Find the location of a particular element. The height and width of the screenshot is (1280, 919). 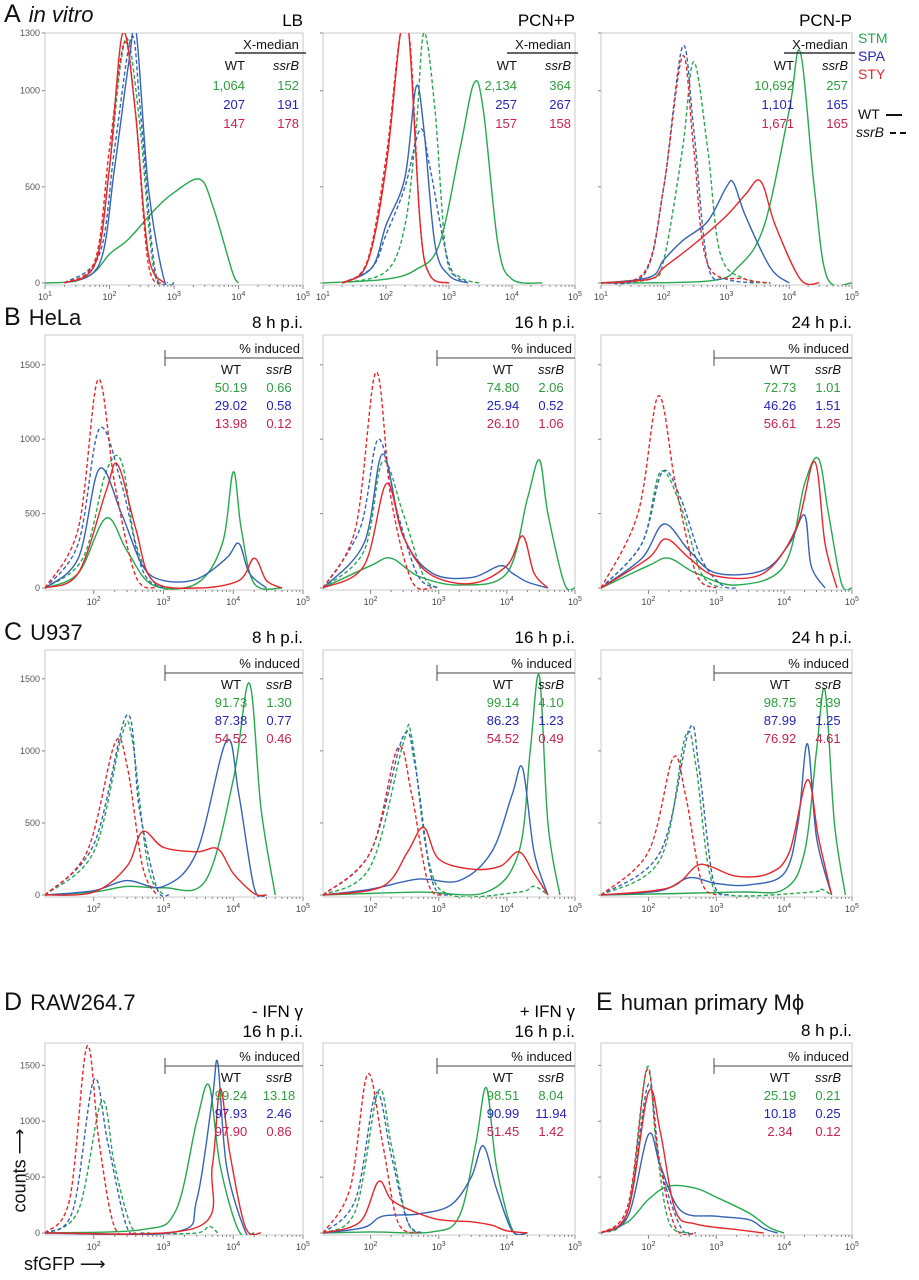

value-ssrb: 0.77 is located at coordinates (278, 720).